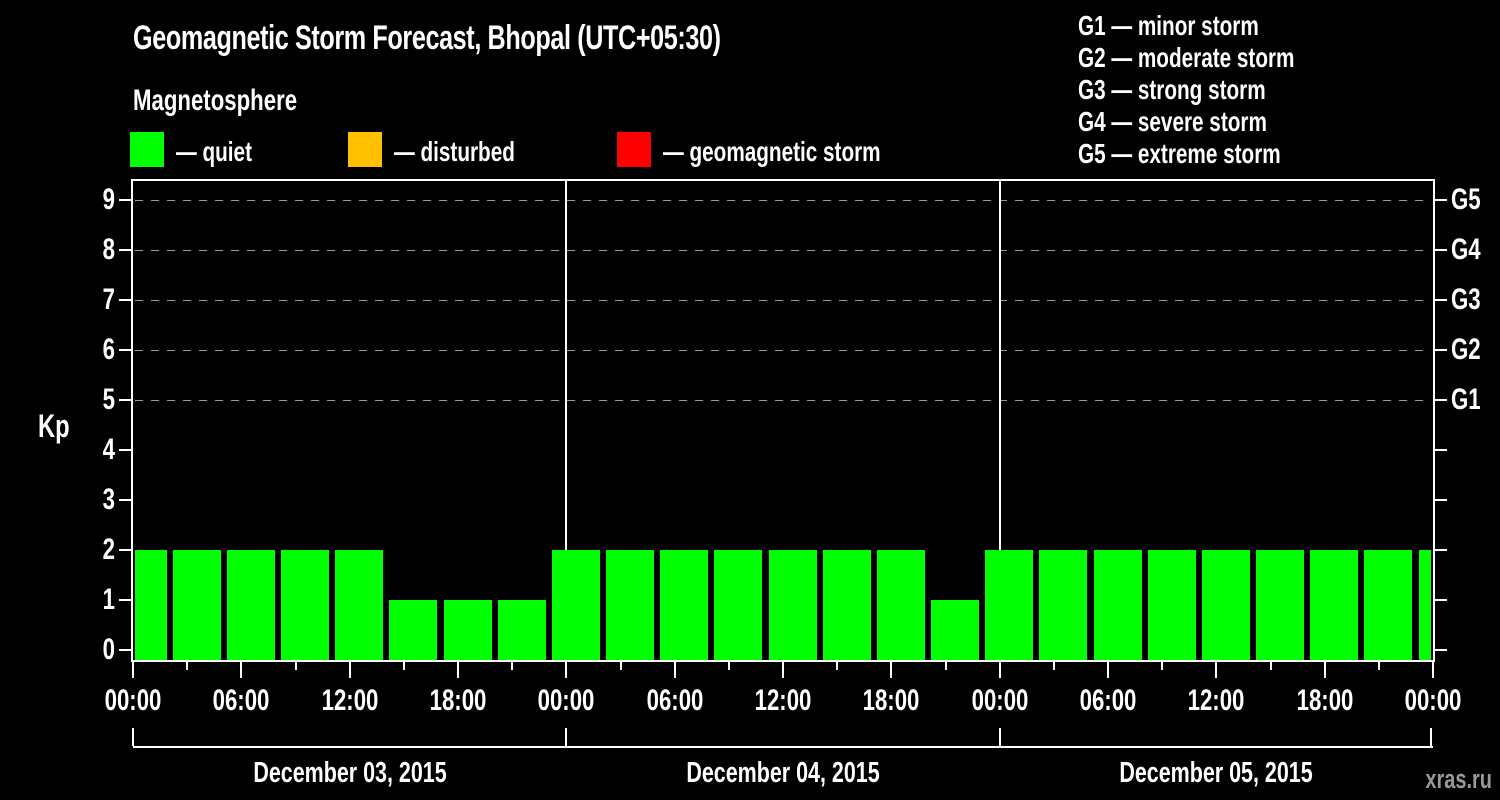  Describe the element at coordinates (634, 149) in the screenshot. I see `storm-swatch-icon` at that location.